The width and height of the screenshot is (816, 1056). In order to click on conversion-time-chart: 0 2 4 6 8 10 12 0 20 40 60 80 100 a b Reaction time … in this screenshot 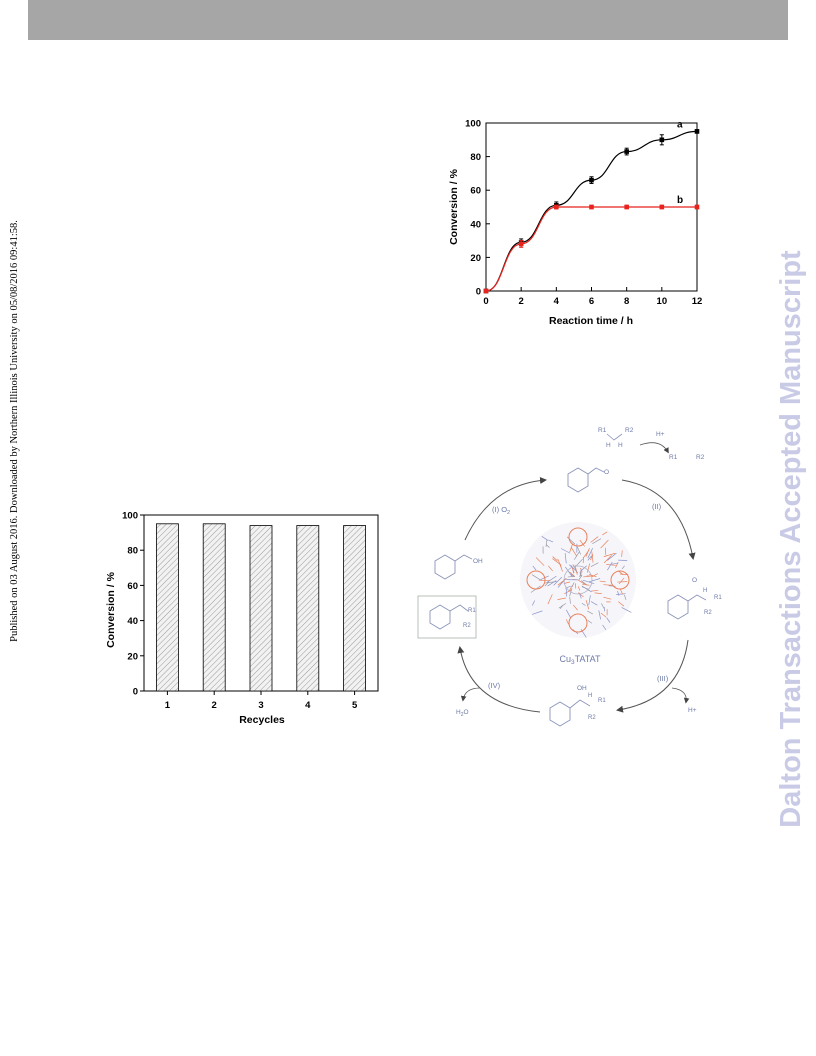, I will do `click(575, 223)`.